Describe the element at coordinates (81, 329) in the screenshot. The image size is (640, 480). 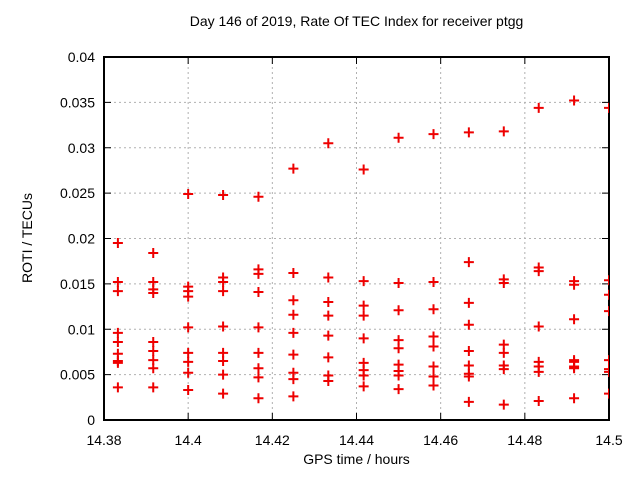
I see `y-tick-label: 0.01` at that location.